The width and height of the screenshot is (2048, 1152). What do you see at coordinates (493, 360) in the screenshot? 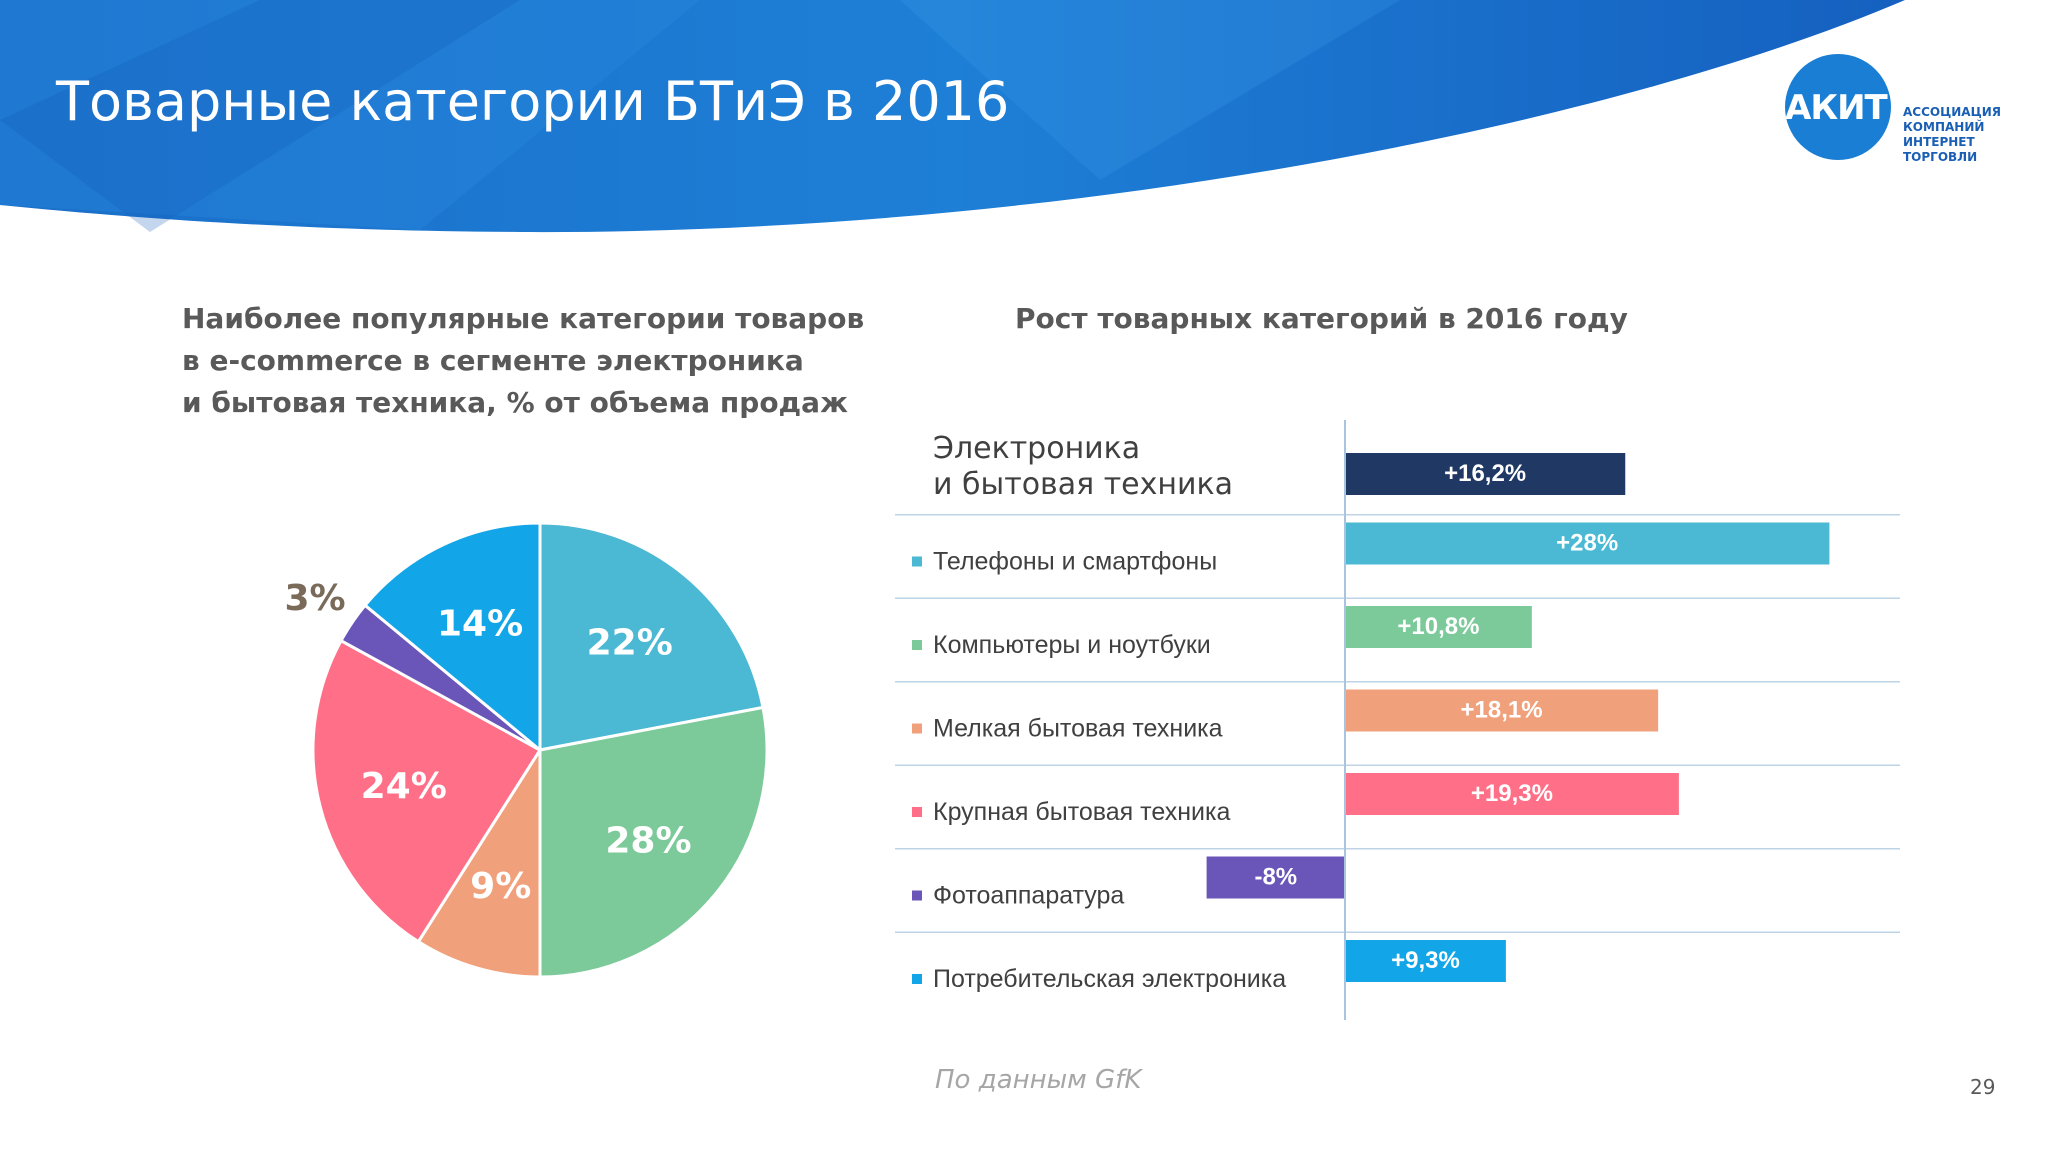
I see `pie-title-line: в e-commerce в сегменте электроника` at bounding box center [493, 360].